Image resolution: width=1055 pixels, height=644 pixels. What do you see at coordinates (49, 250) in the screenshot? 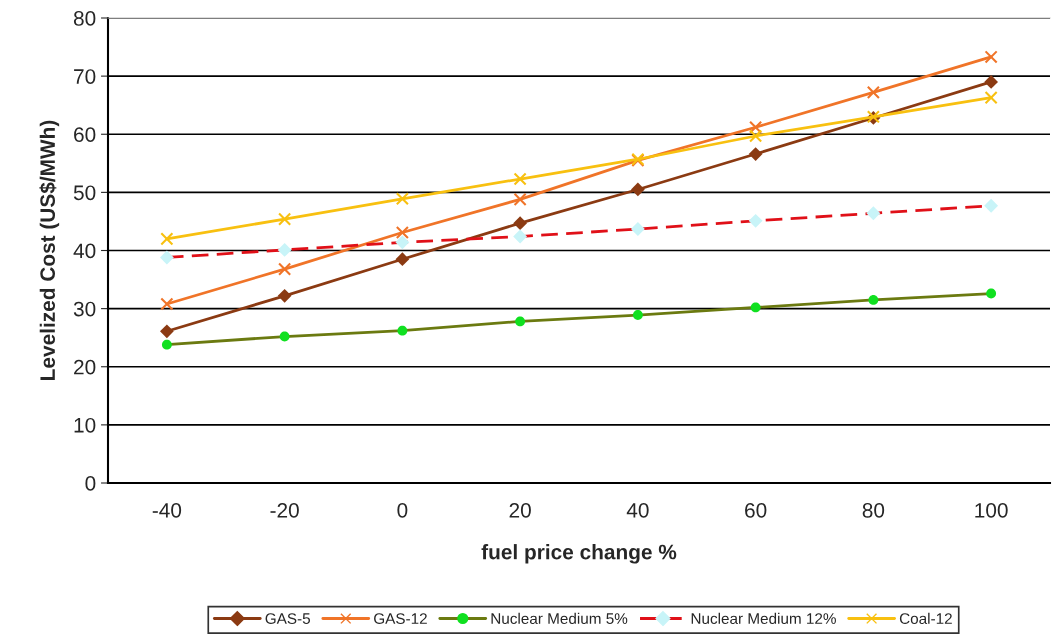
I see `y-axis-title: Levelized Cost (US$/MWh)` at bounding box center [49, 250].